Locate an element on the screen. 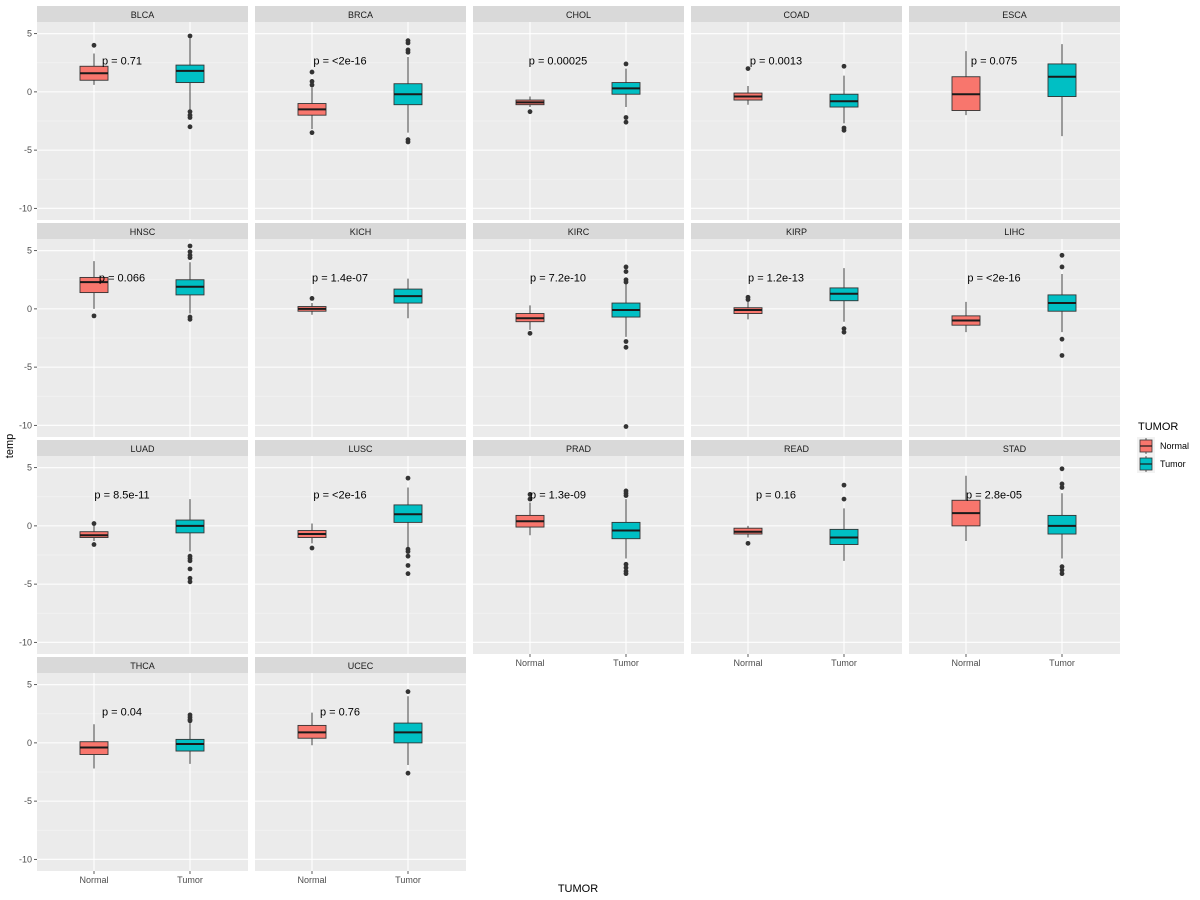 This screenshot has width=1200, height=900. facet-kirc: KIRC p = 7.2e-10 is located at coordinates (578, 330).